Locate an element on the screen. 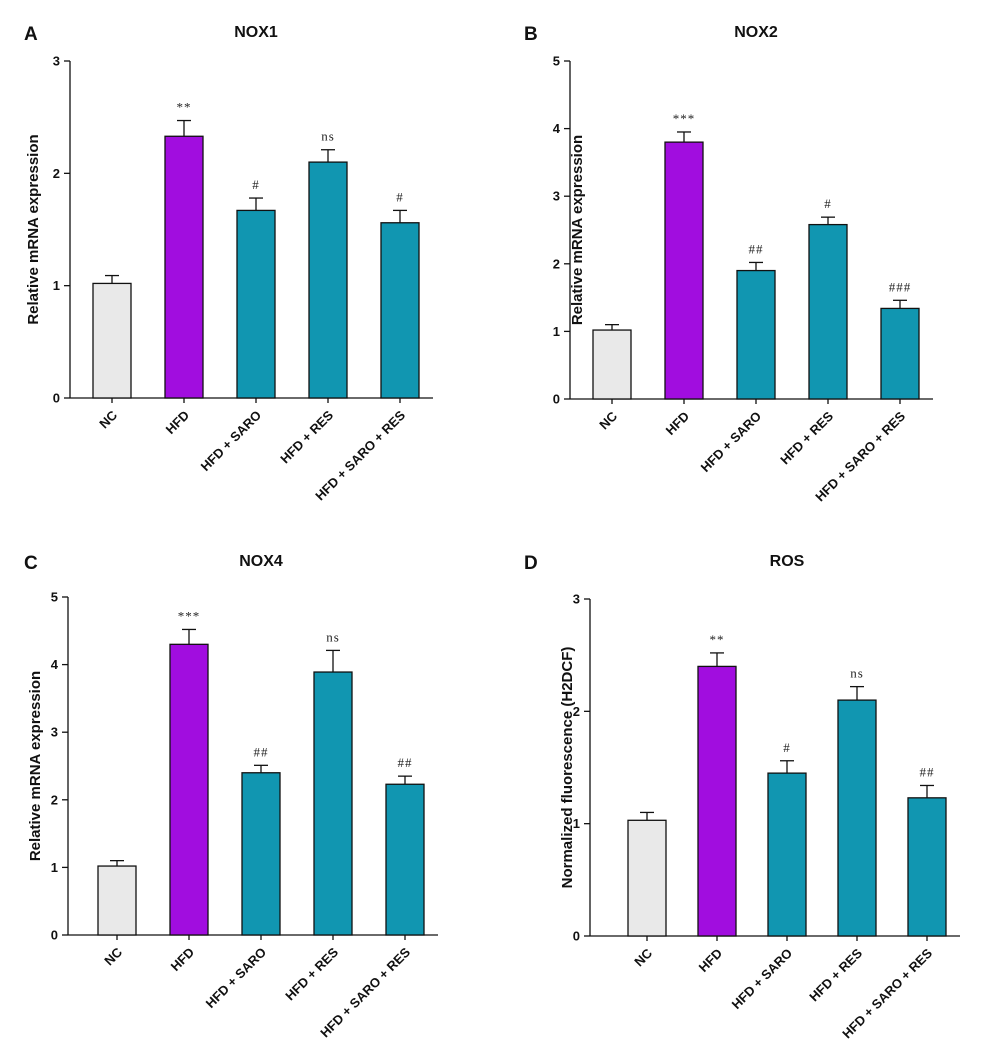 This screenshot has height=1058, width=1000. y-axis-label: Normalized fluorescence (H2DCF) is located at coordinates (567, 768).